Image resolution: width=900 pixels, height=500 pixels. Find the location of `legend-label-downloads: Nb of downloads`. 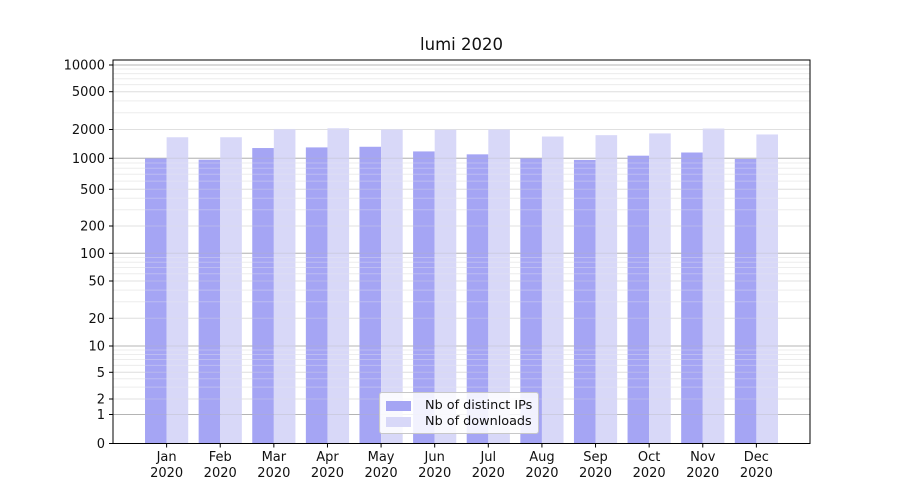

legend-label-downloads: Nb of downloads is located at coordinates (478, 421).